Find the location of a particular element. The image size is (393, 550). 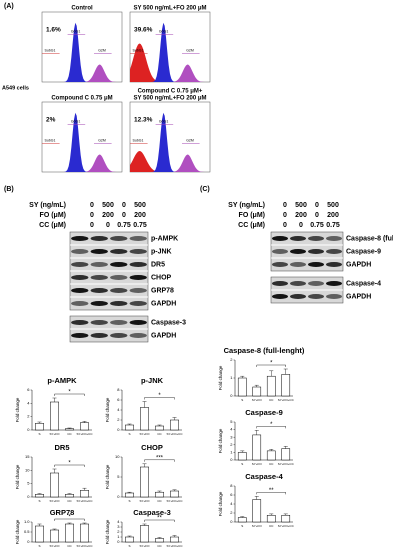

y-tick-label: 0 is located at coordinates (28, 541).